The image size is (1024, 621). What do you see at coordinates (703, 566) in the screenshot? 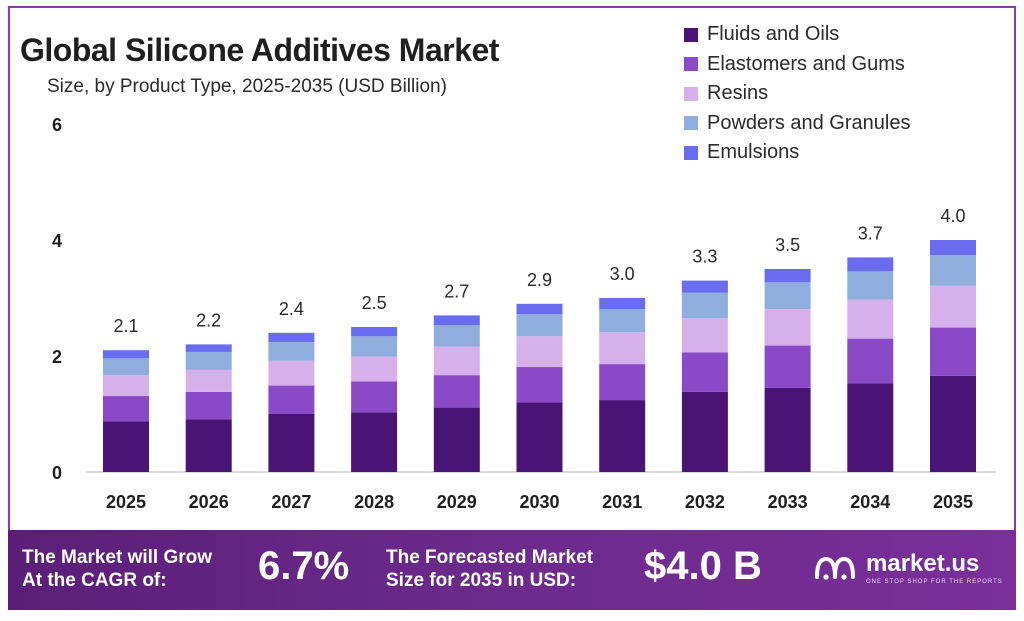
I see `forecast-value: $4.0 B` at bounding box center [703, 566].